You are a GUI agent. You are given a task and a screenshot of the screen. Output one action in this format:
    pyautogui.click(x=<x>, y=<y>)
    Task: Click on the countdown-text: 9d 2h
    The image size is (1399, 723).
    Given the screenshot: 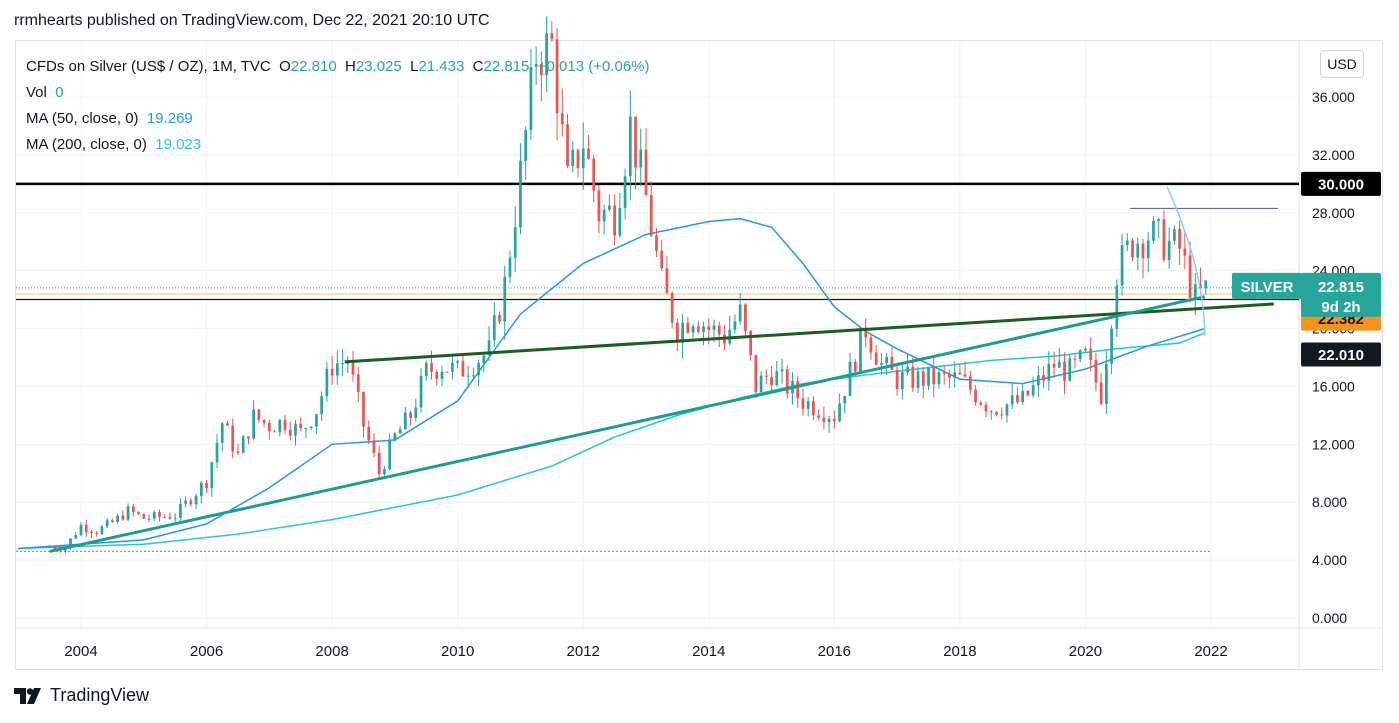 What is the action you would take?
    pyautogui.click(x=1340, y=307)
    